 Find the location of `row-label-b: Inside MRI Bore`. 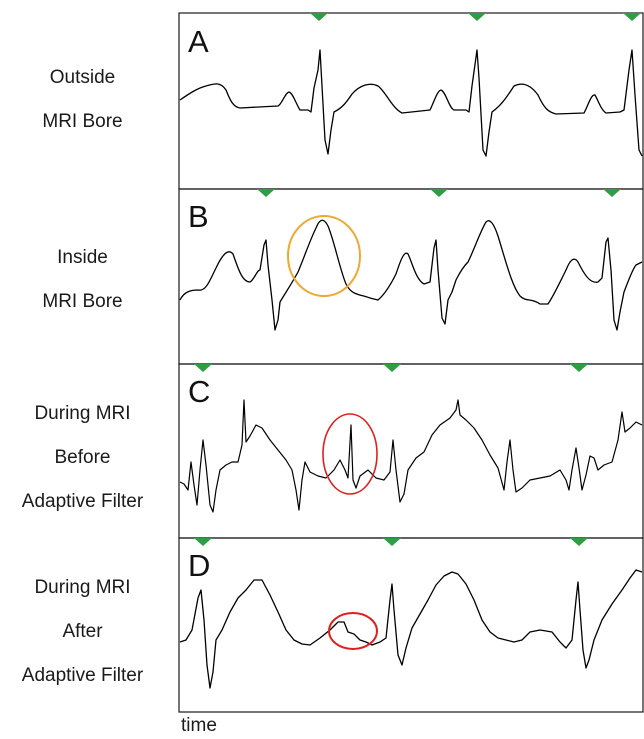

row-label-b: Inside MRI Bore is located at coordinates (82, 280).